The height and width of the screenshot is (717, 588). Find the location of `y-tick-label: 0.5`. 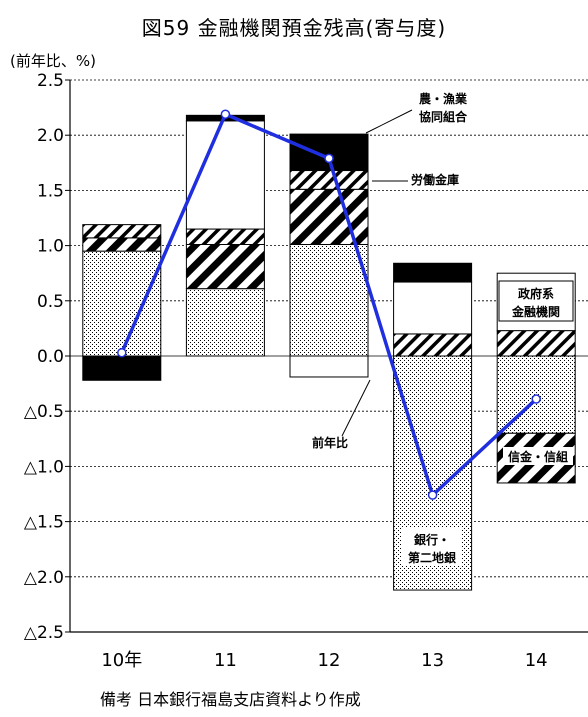

y-tick-label: 0.5 is located at coordinates (50, 302).